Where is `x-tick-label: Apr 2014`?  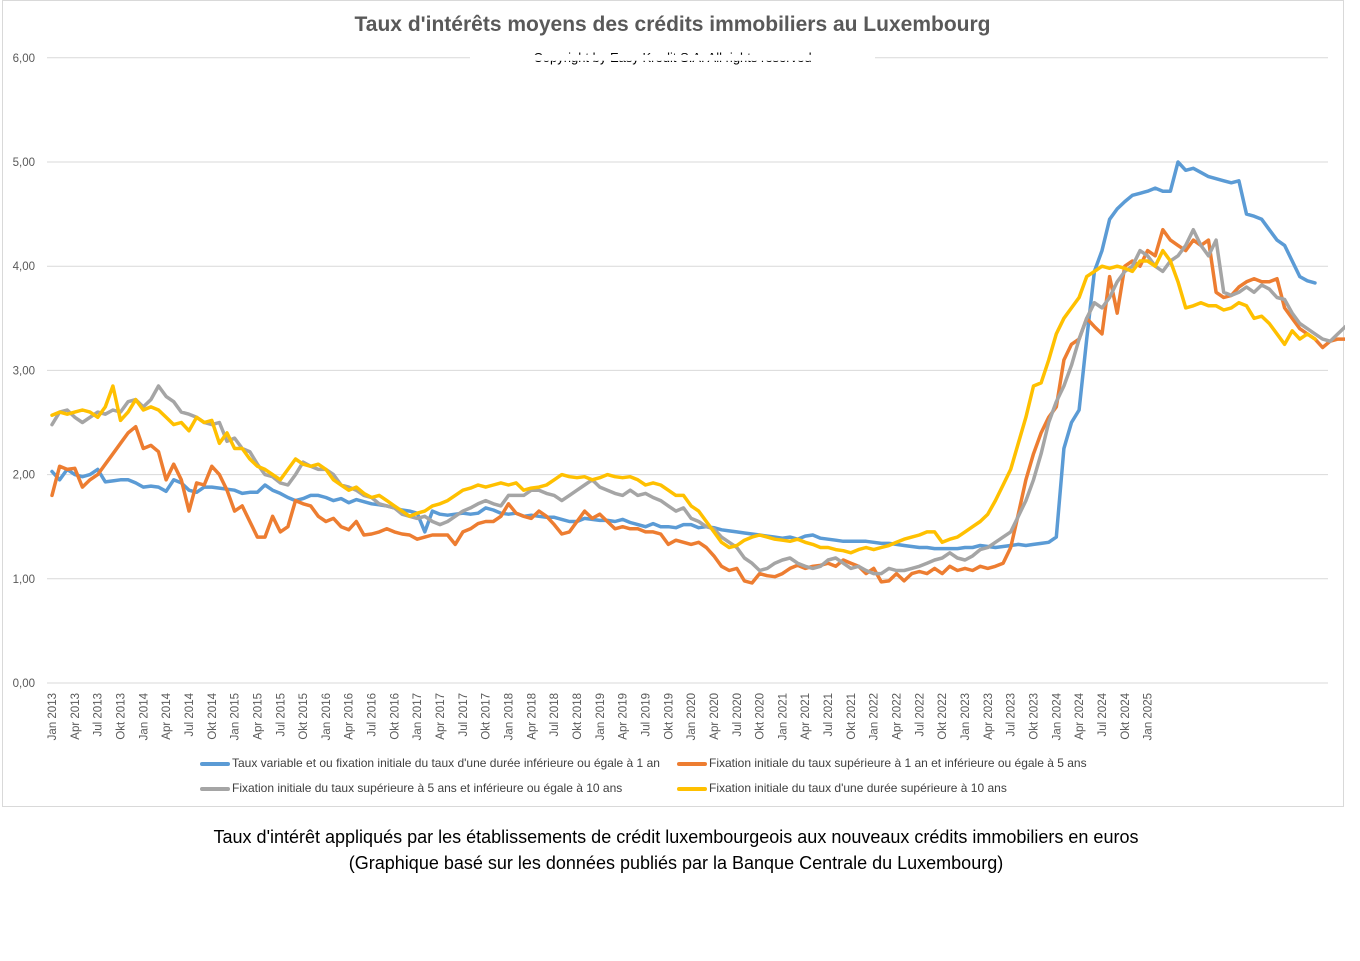
x-tick-label: Apr 2014 is located at coordinates (167, 715).